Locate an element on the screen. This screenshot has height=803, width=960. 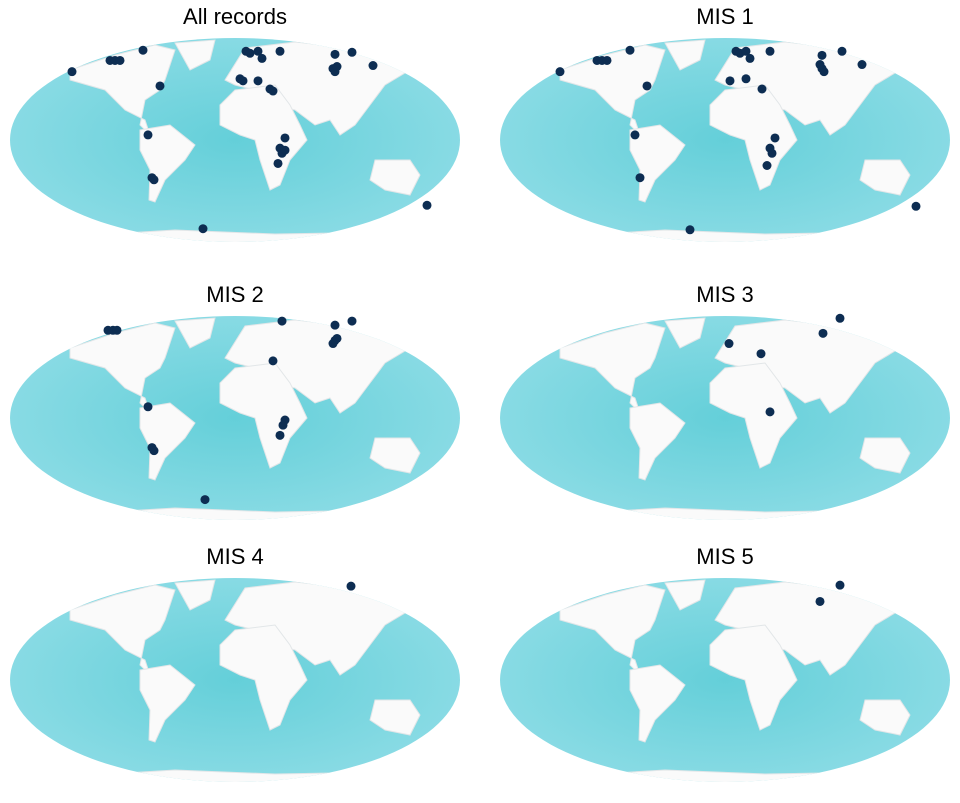
map-panel: MIS 1 is located at coordinates (725, 127).